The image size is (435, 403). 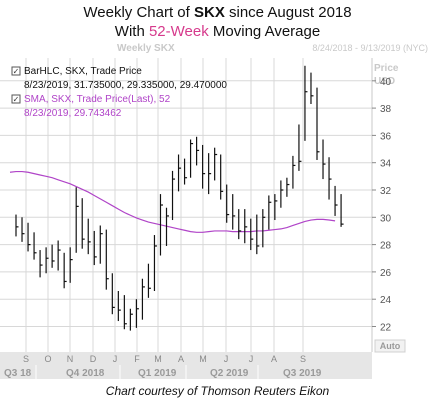 I want to click on sma-legend-title: SMA, SKX, Trade Price(Last), 52, so click(x=97, y=99).